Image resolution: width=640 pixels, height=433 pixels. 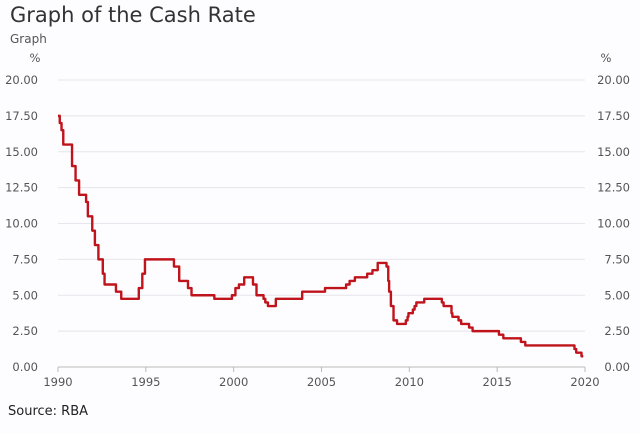 I want to click on page-title: Graph of the Cash Rate, so click(x=133, y=15).